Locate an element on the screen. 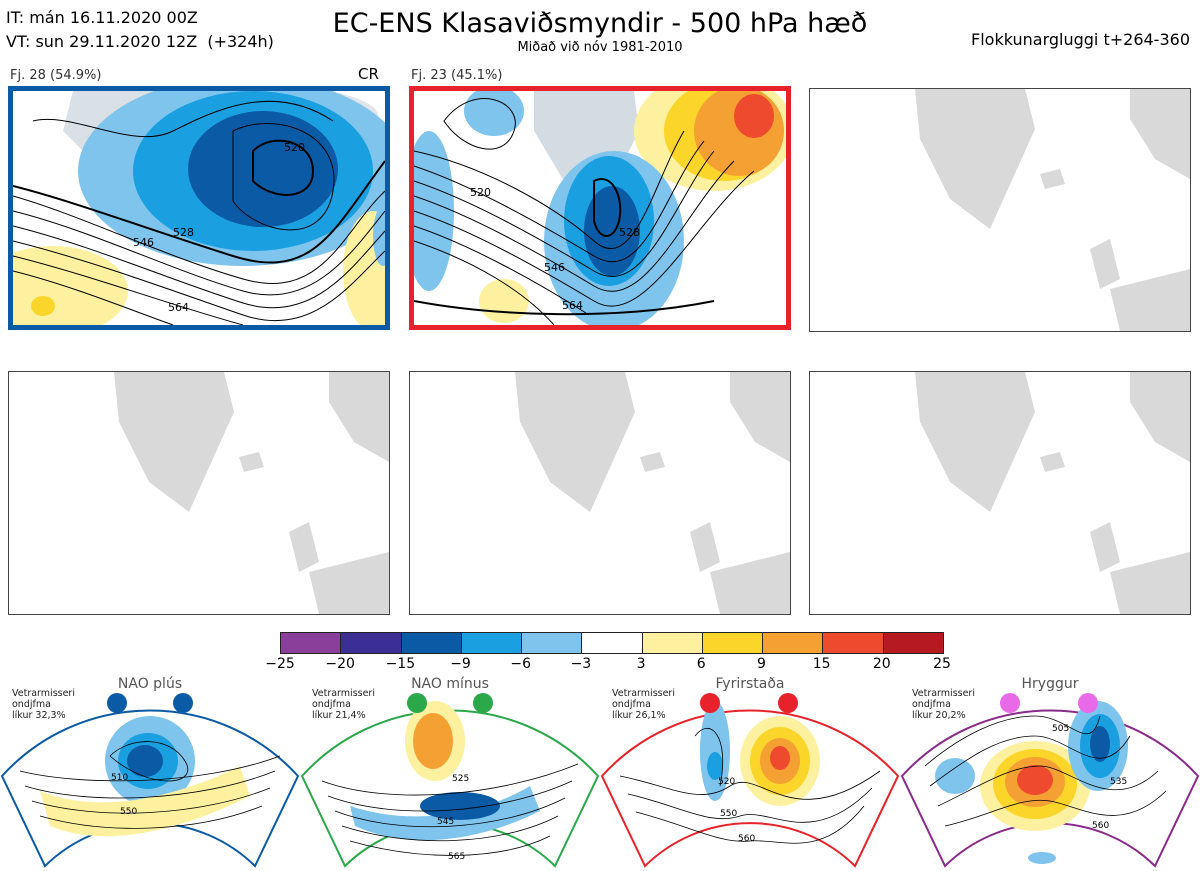 The height and width of the screenshot is (871, 1200). anomaly-colorbar is located at coordinates (612, 643).